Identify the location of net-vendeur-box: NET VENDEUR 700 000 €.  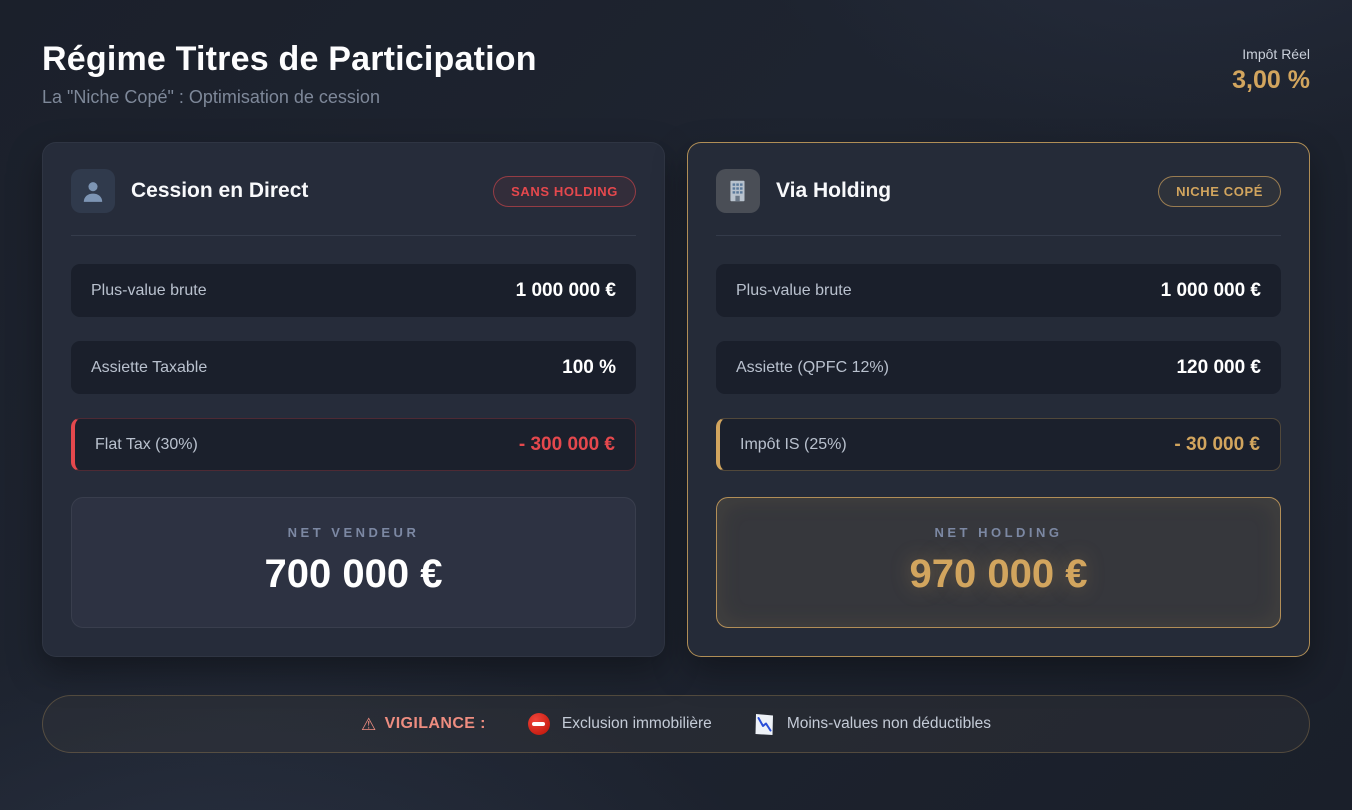
(353, 562).